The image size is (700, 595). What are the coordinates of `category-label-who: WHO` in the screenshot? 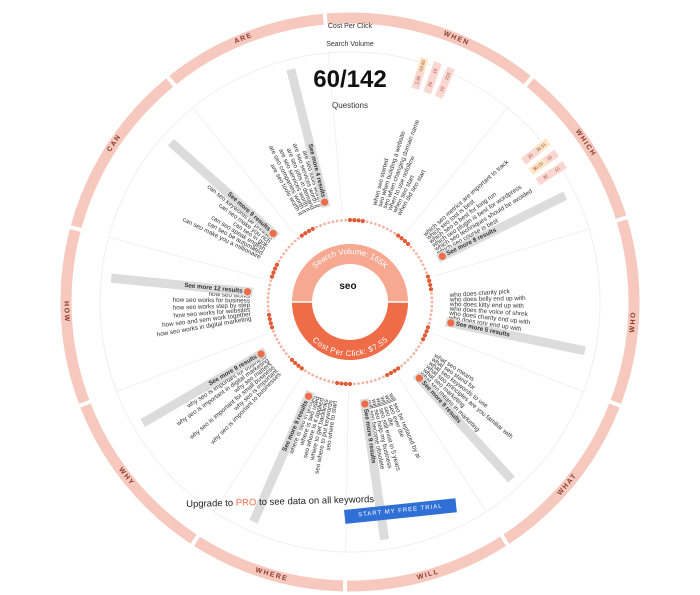 It's located at (633, 322).